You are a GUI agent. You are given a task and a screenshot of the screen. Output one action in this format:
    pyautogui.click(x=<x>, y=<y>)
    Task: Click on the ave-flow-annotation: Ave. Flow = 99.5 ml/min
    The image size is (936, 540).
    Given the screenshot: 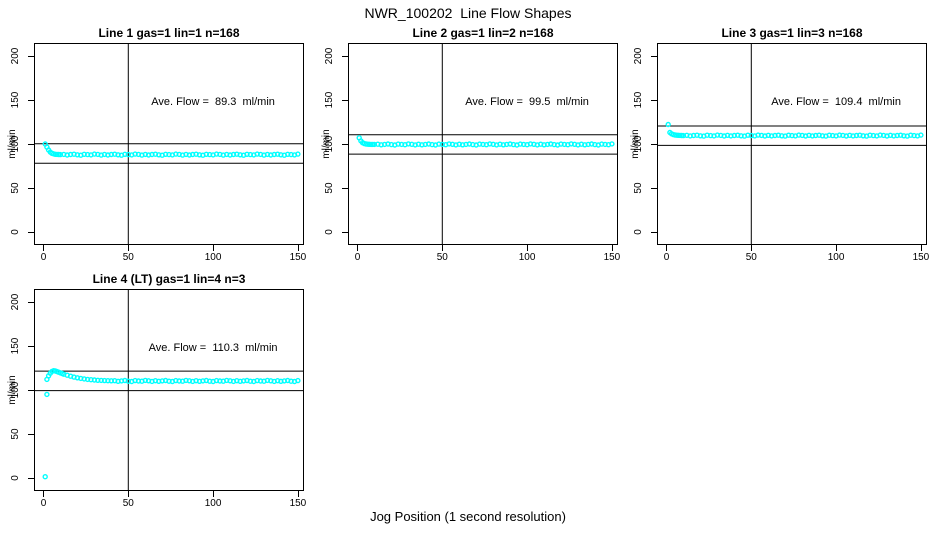 What is the action you would take?
    pyautogui.click(x=527, y=101)
    